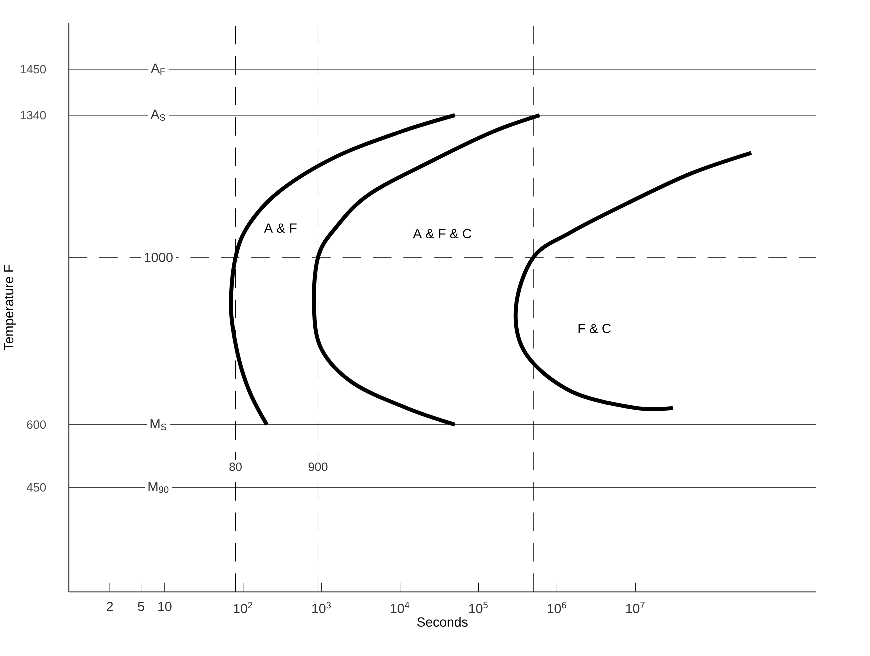 The height and width of the screenshot is (656, 870). What do you see at coordinates (595, 329) in the screenshot?
I see `annotation: F & C` at bounding box center [595, 329].